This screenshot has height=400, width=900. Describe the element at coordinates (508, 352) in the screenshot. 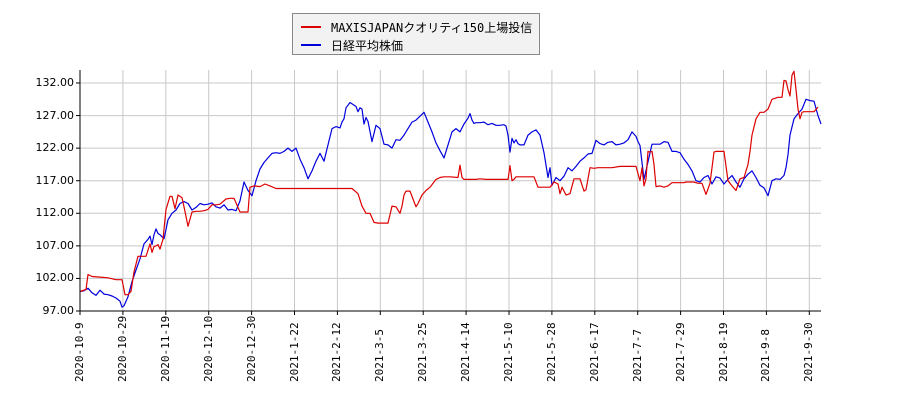

I see `x-tick-label: 2021-5-10` at that location.